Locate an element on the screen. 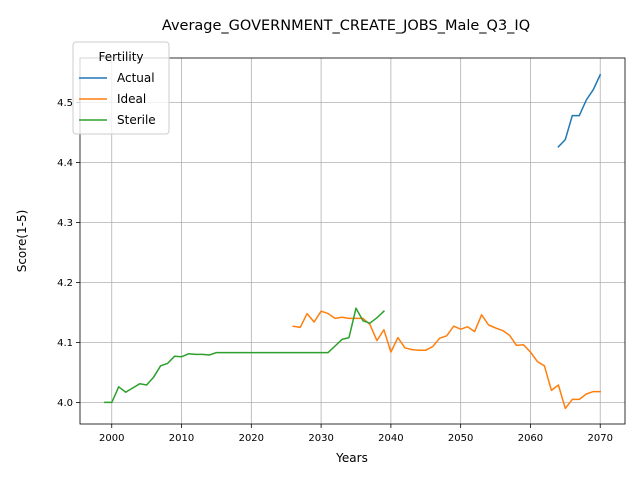  x-tick-label: 2070 is located at coordinates (600, 438).